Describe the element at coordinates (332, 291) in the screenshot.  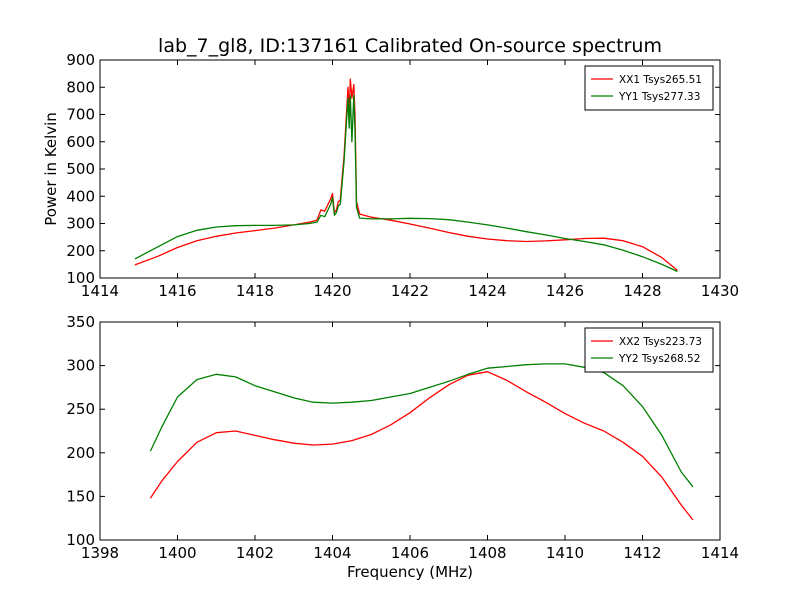
I see `x-tick-label: 1420` at that location.